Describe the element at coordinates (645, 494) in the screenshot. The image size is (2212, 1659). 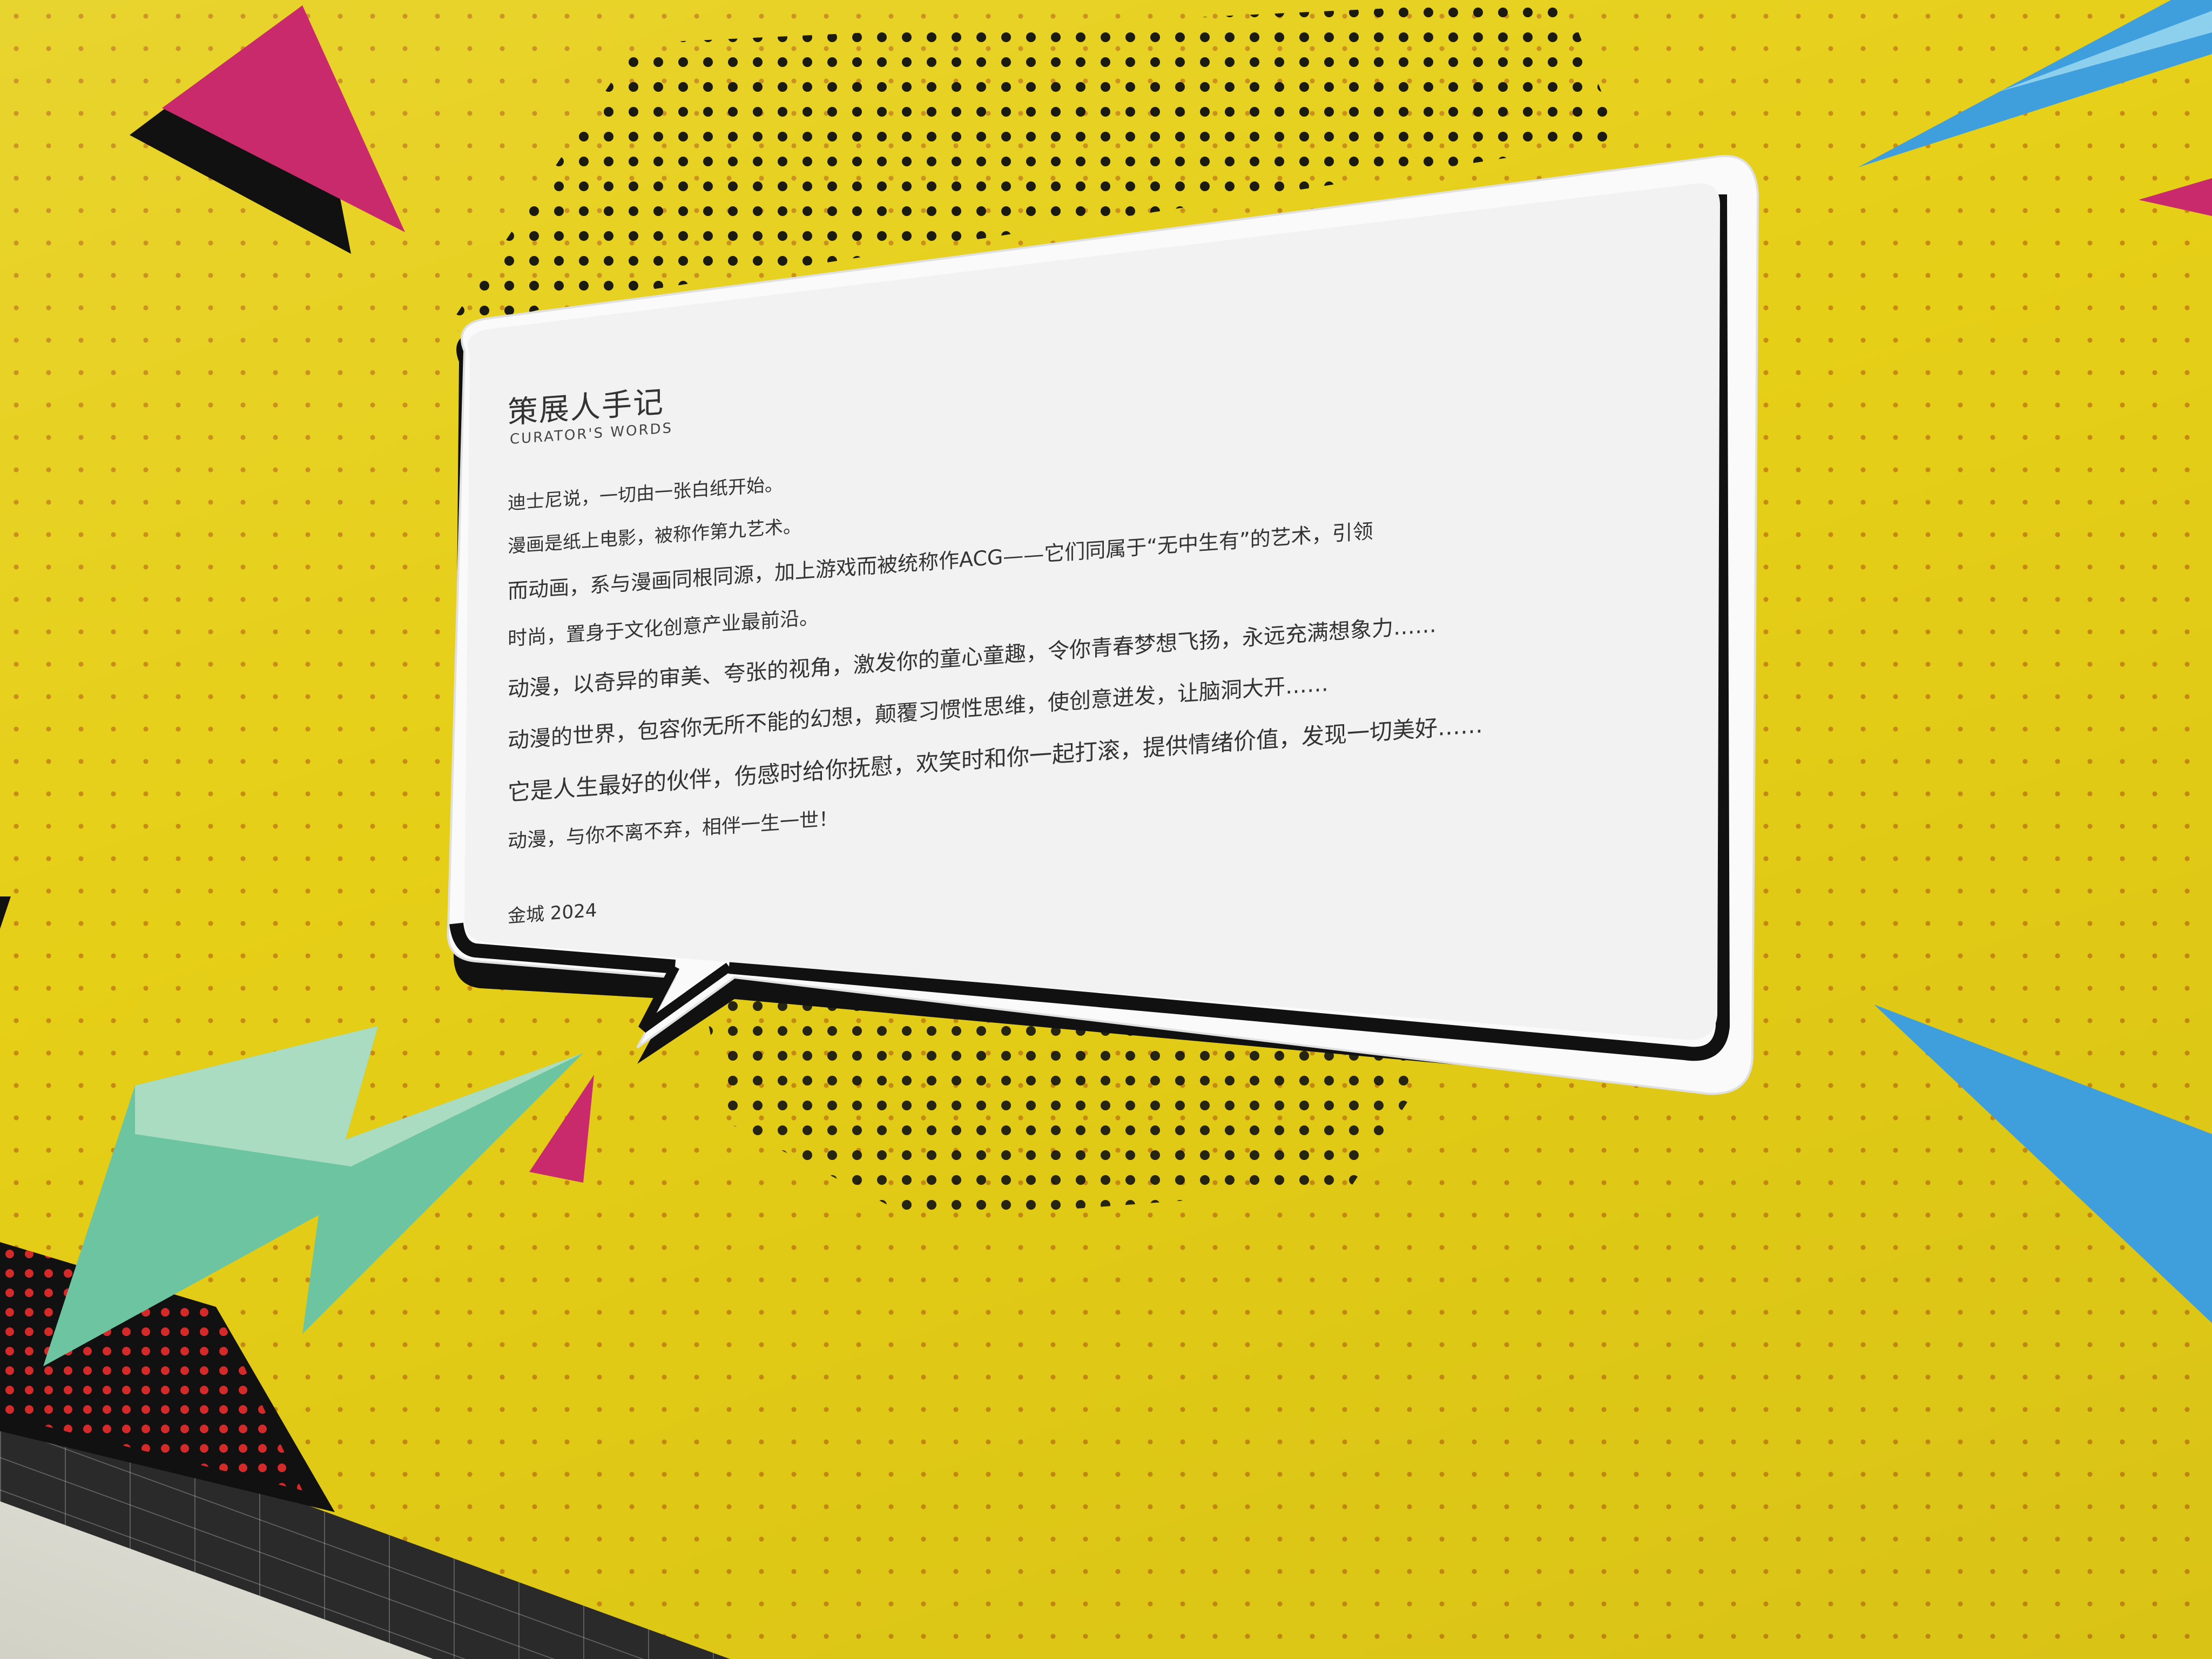
I see `placard-line: 迪士尼说，一切由一张白纸开始。` at that location.